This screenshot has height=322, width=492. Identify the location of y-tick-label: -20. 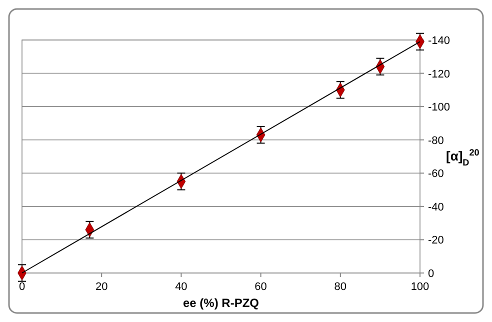
(436, 240).